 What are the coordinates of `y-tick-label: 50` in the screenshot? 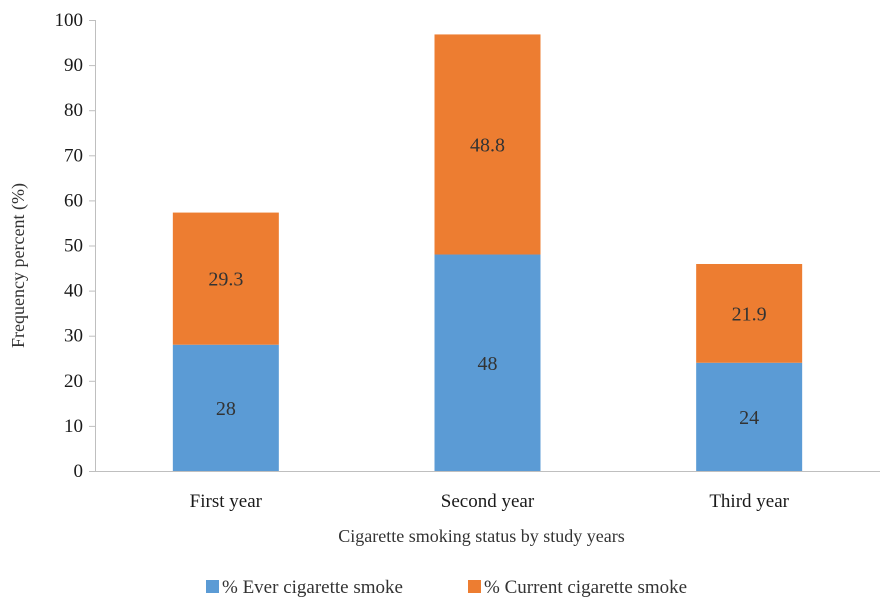 It's located at (73, 246).